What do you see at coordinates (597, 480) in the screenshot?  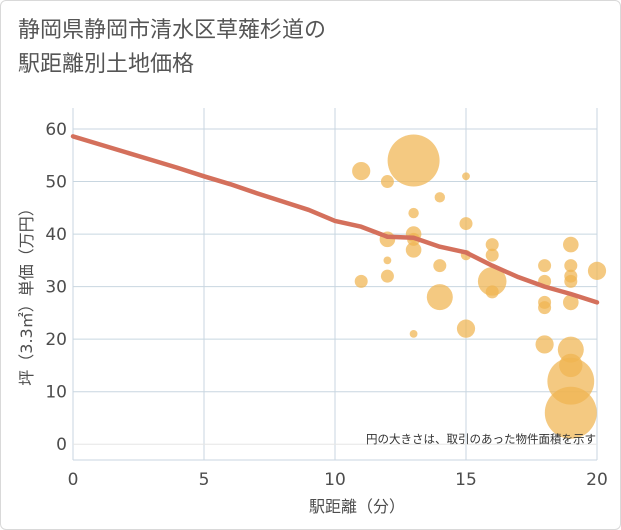 I see `x-tick-label-20: 20` at bounding box center [597, 480].